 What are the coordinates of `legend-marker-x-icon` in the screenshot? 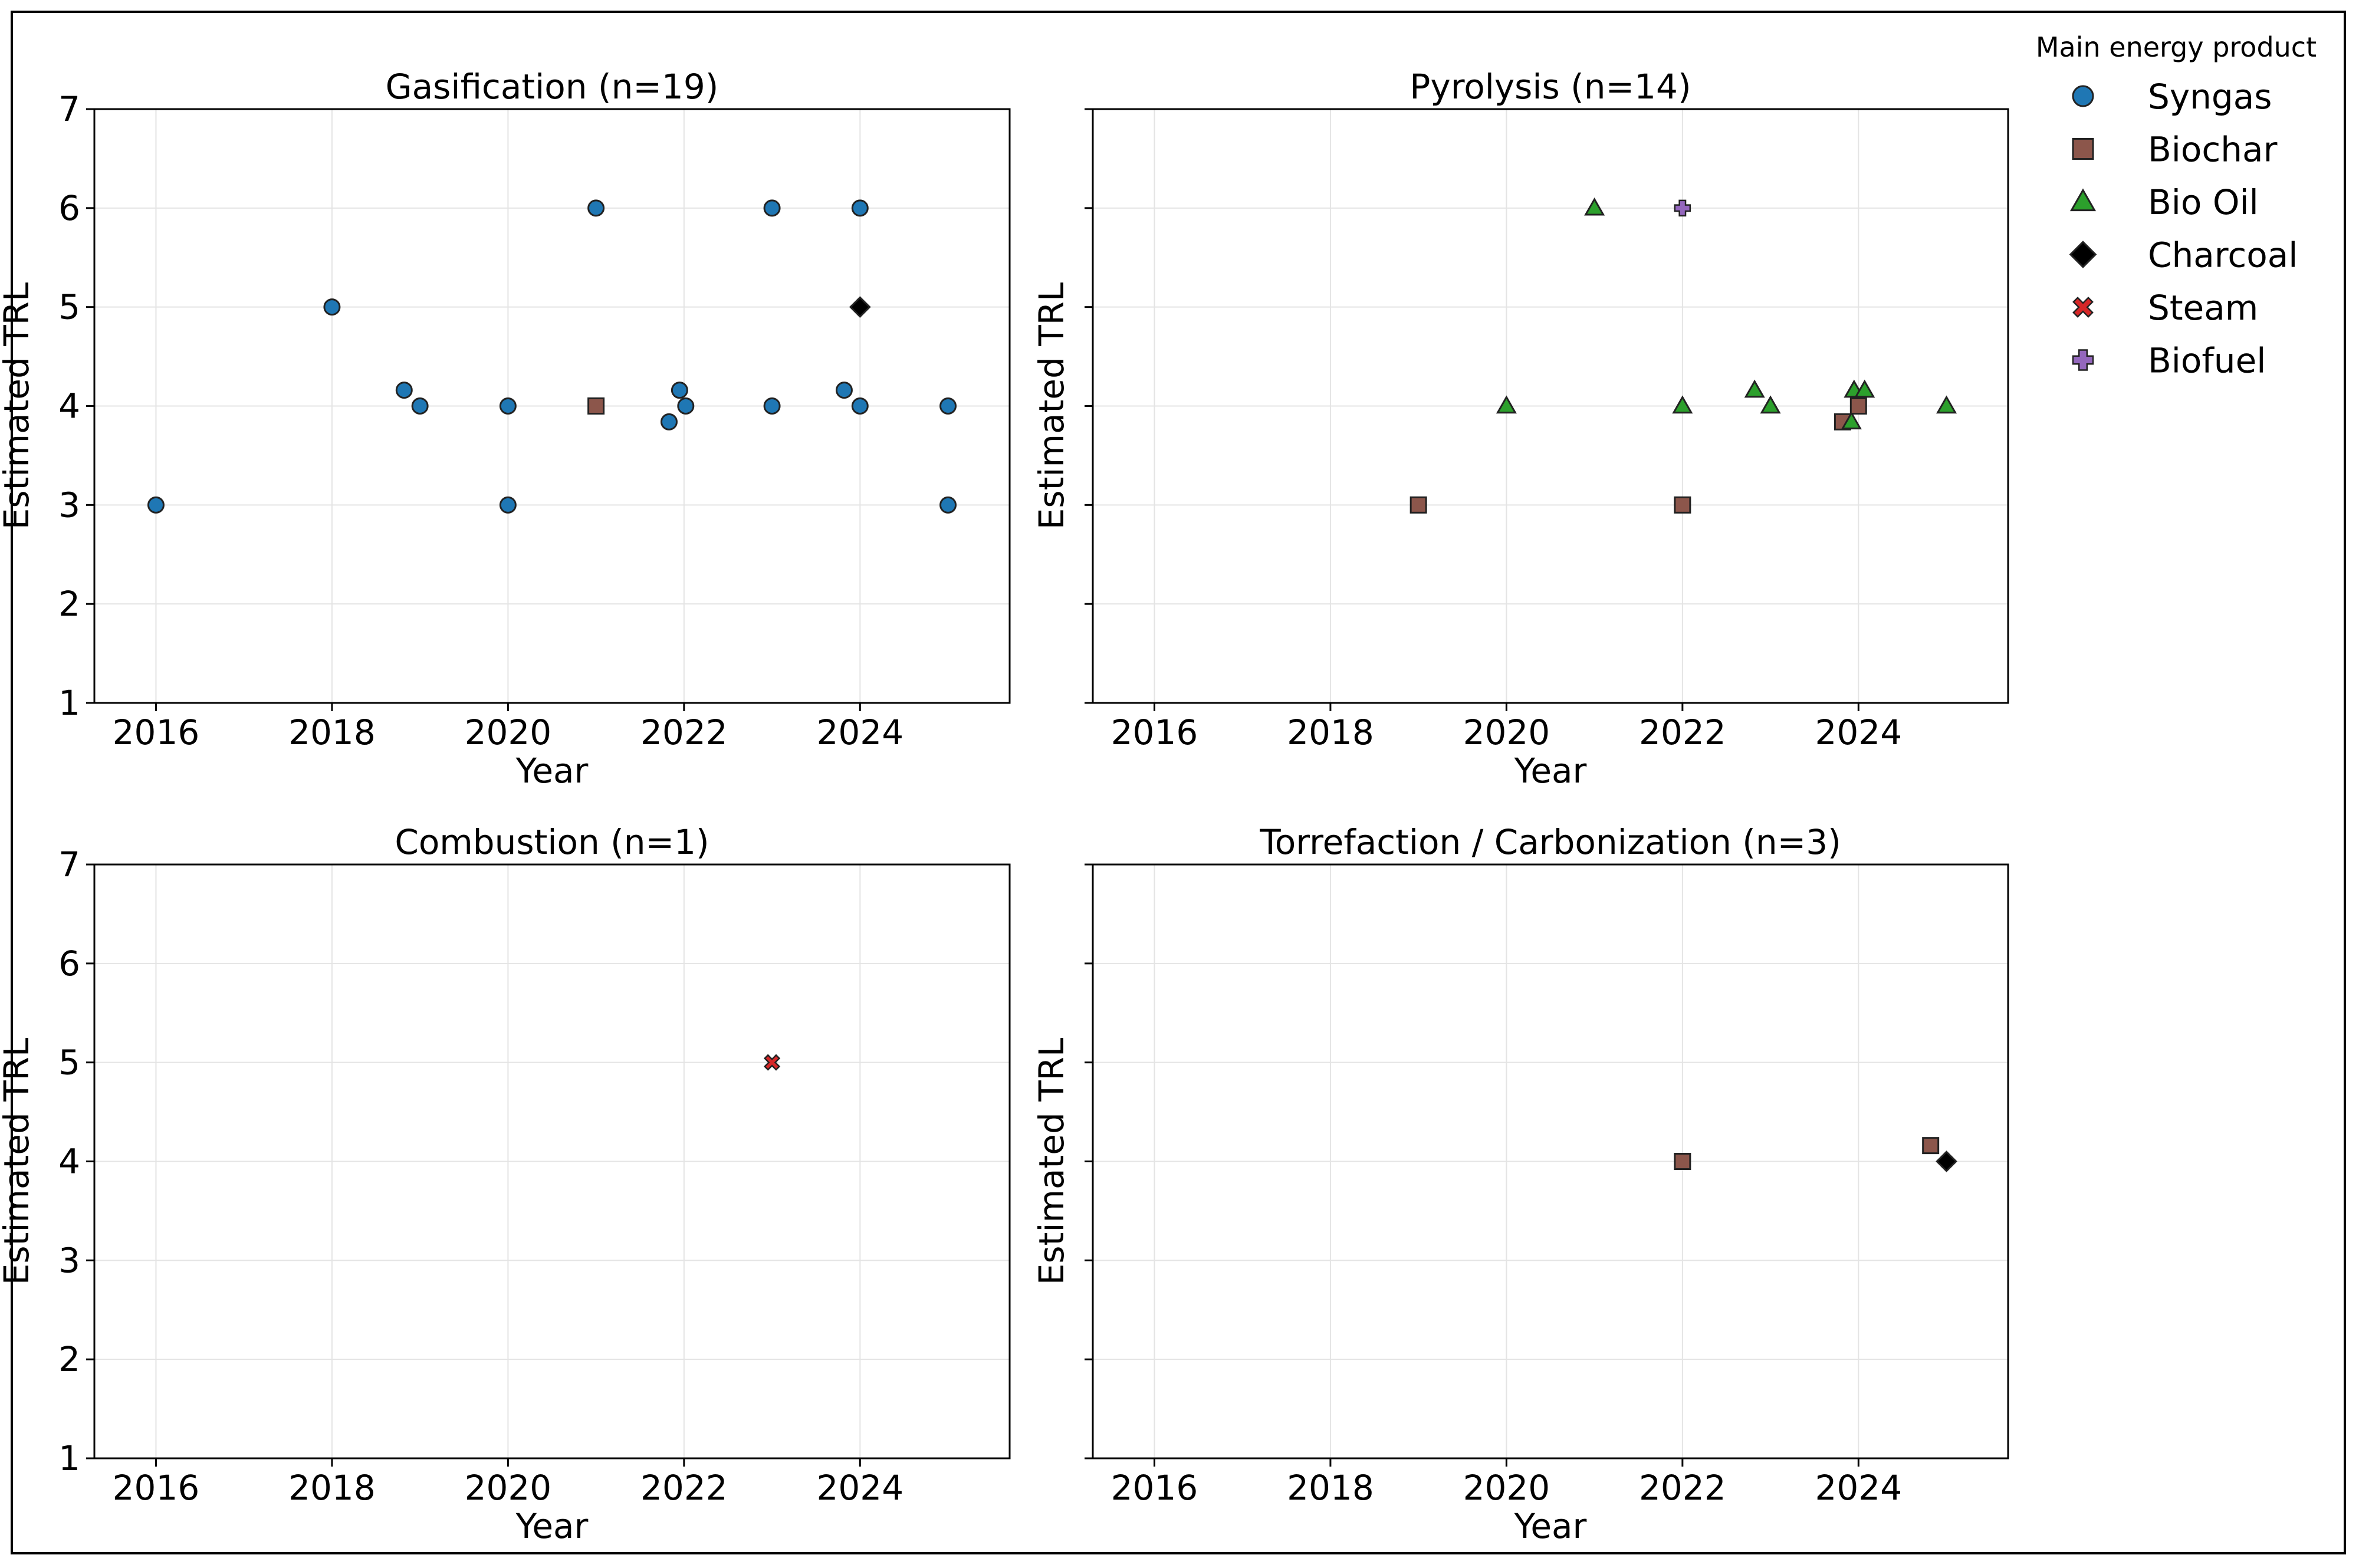 It's located at (2083, 307).